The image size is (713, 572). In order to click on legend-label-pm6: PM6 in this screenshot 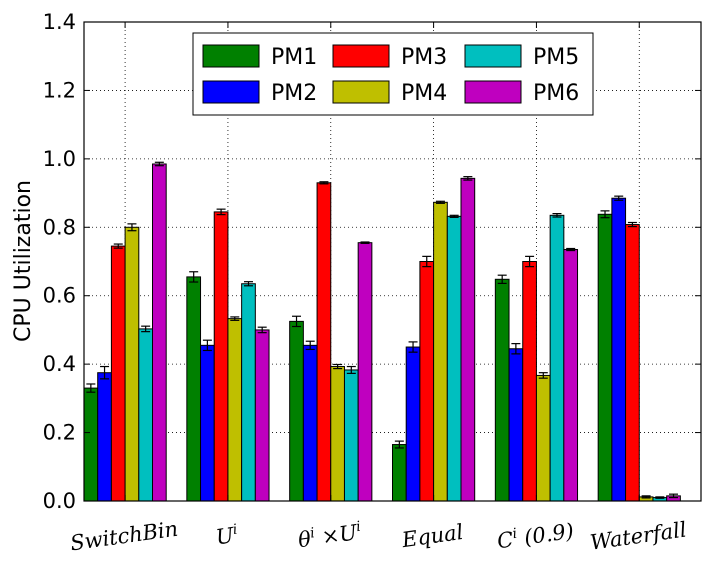, I will do `click(556, 93)`.